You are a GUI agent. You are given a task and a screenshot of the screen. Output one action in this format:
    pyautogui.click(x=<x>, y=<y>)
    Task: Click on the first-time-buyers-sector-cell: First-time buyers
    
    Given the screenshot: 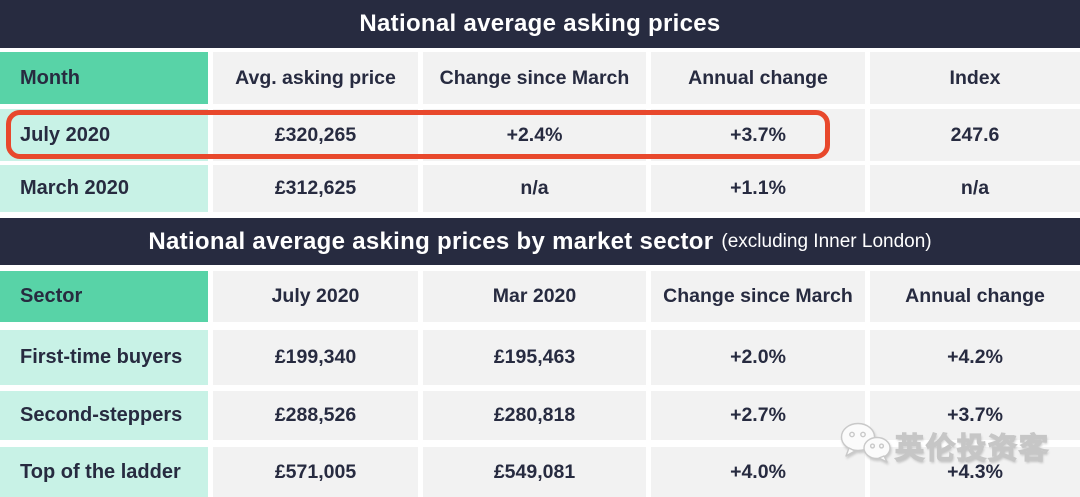 What is the action you would take?
    pyautogui.click(x=104, y=357)
    